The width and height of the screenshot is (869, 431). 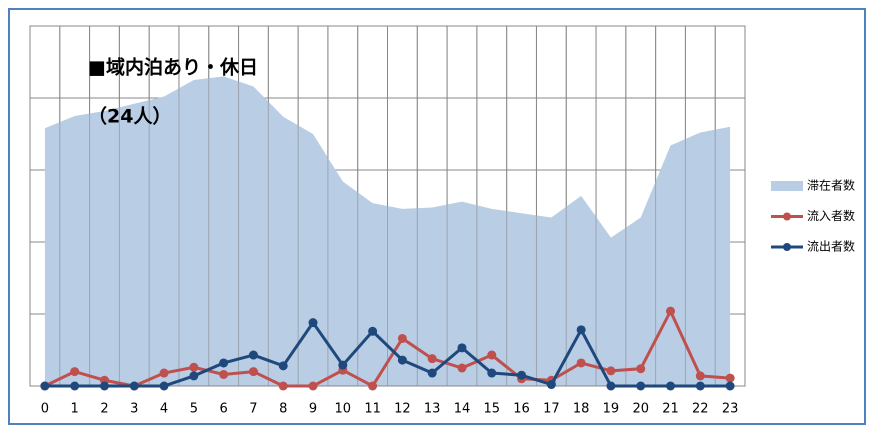 What do you see at coordinates (611, 409) in the screenshot?
I see `x-tick-label: 19` at bounding box center [611, 409].